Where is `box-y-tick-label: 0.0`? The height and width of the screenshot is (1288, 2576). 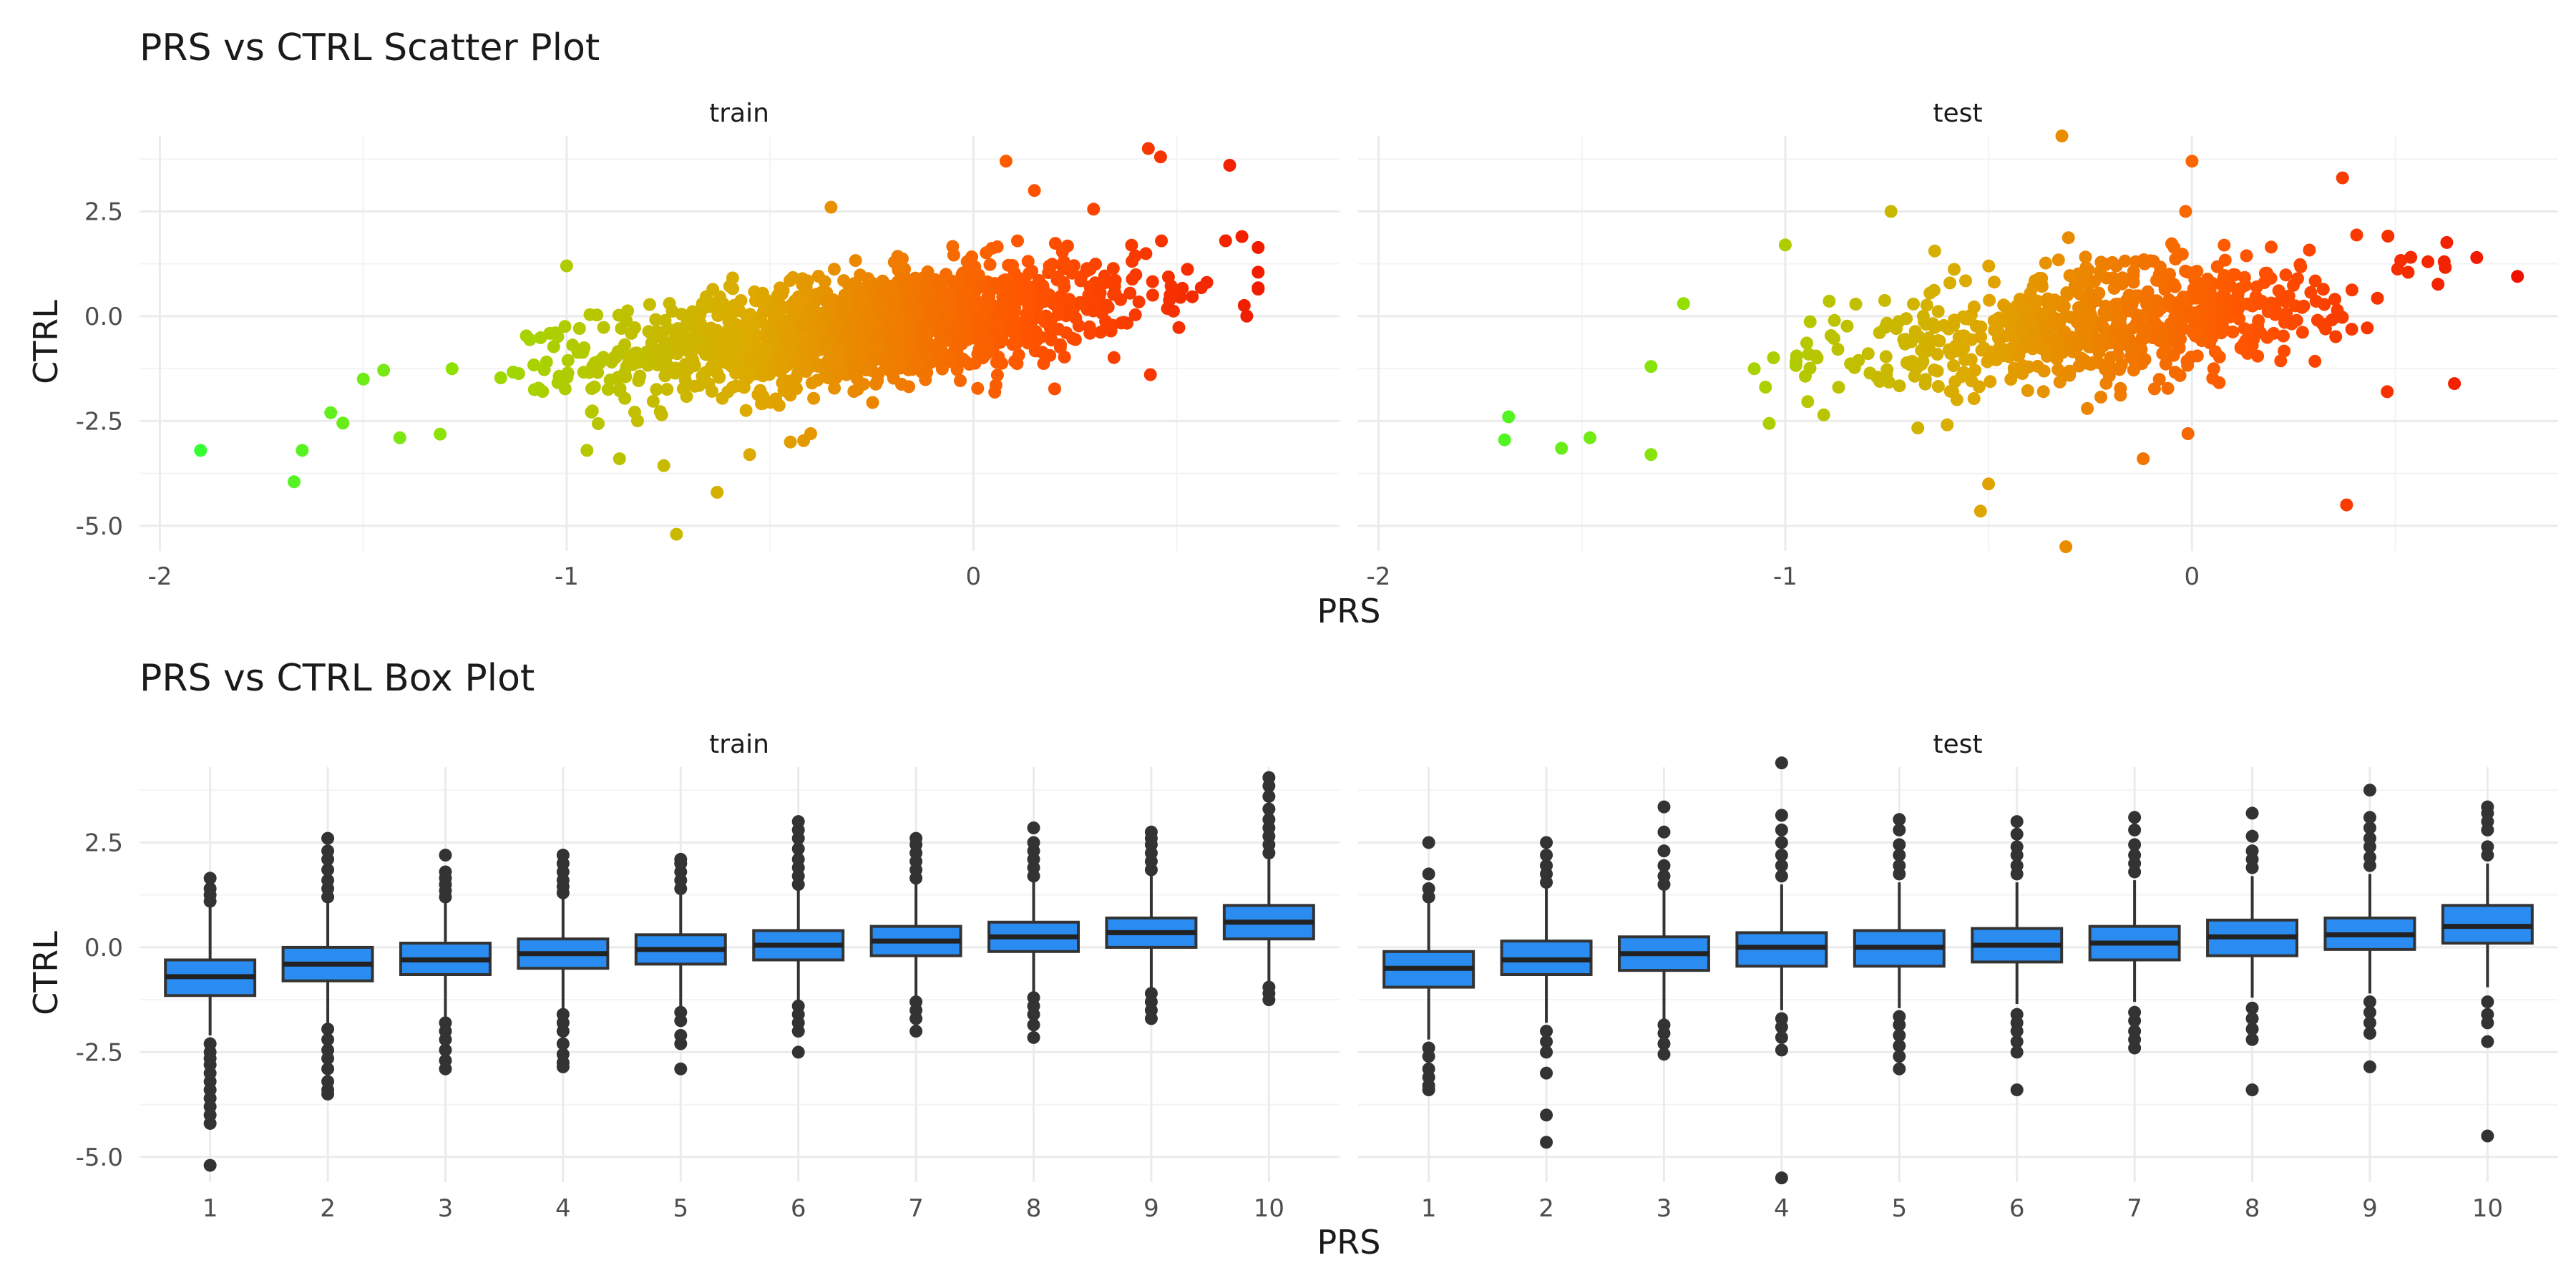
box-y-tick-label: 0.0 is located at coordinates (103, 948).